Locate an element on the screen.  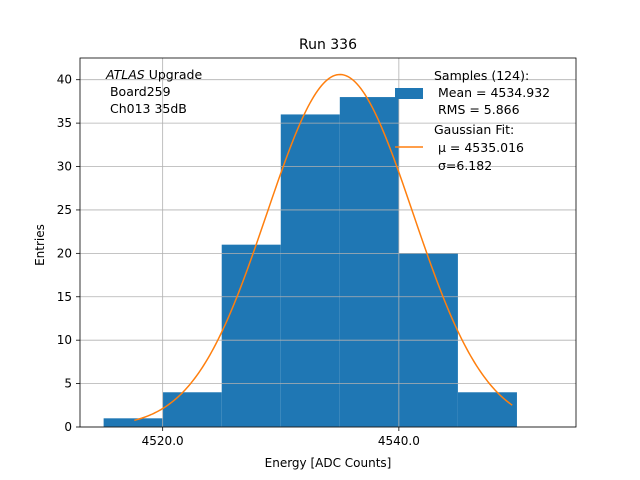
legend-histogram-line: Samples (124): is located at coordinates (481, 75).